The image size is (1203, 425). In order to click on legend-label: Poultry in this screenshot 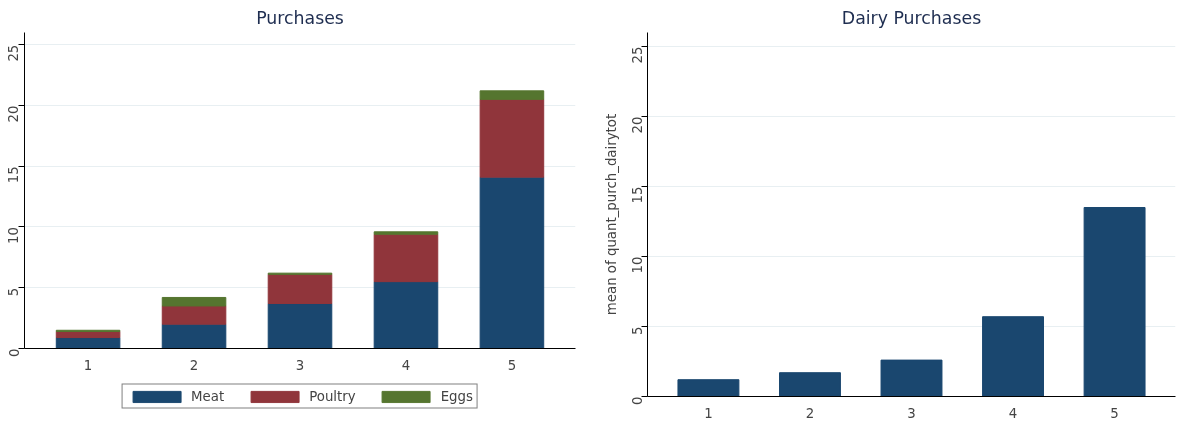, I will do `click(332, 396)`.